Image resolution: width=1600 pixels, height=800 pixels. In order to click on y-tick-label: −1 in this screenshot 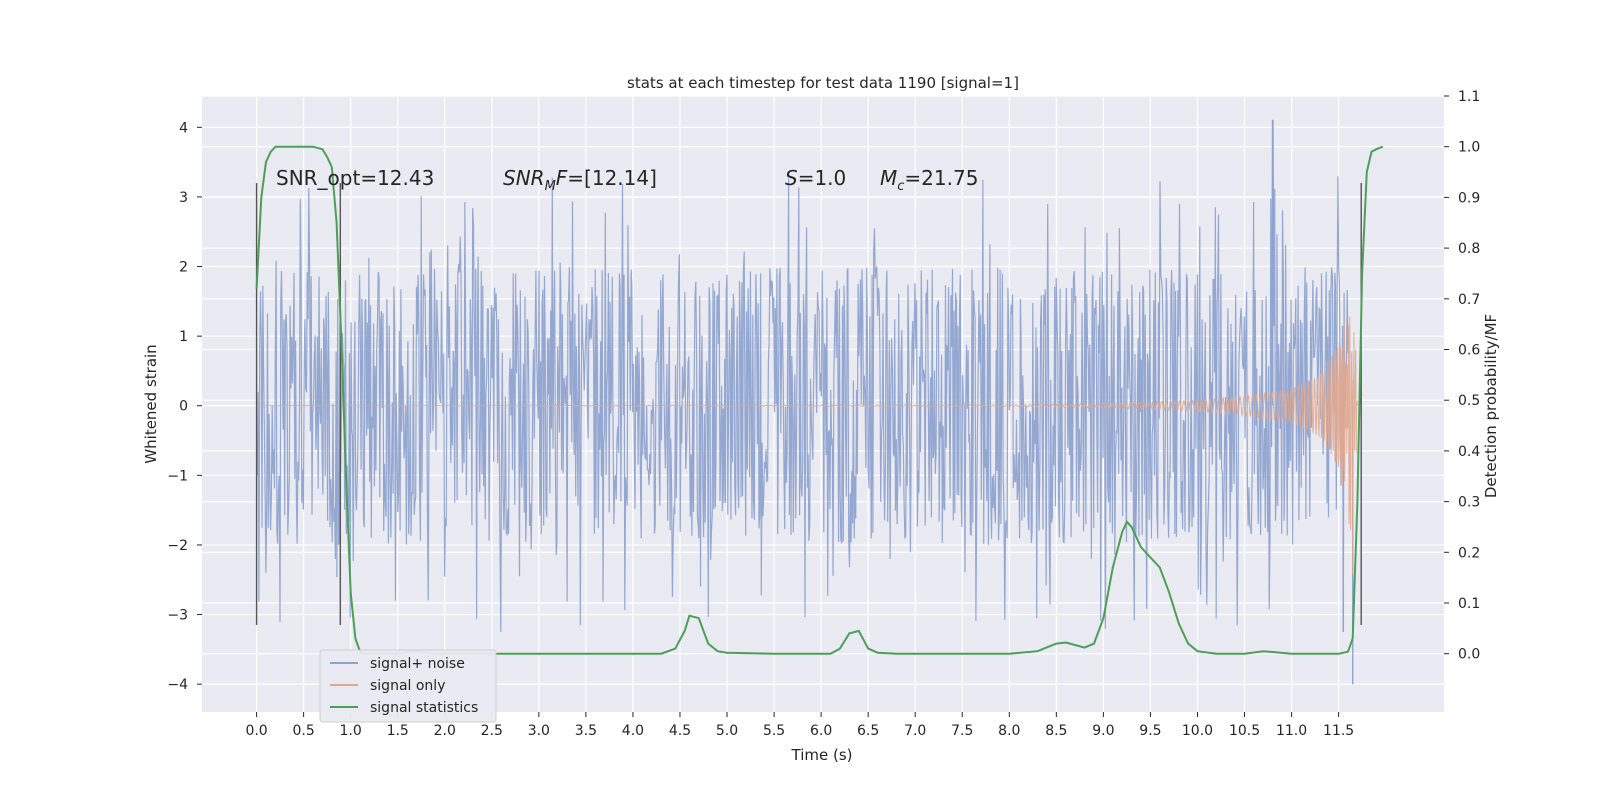, I will do `click(177, 476)`.